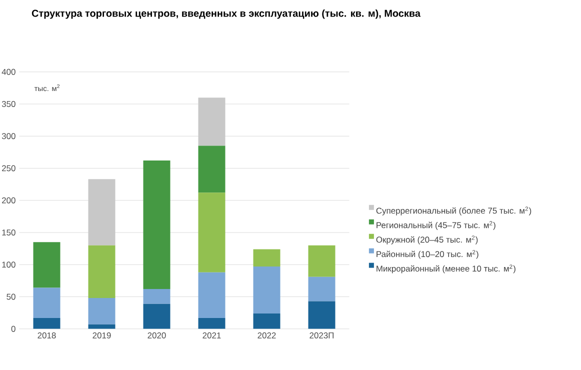 This screenshot has width=581, height=370. I want to click on y-tick-label: 50, so click(11, 297).